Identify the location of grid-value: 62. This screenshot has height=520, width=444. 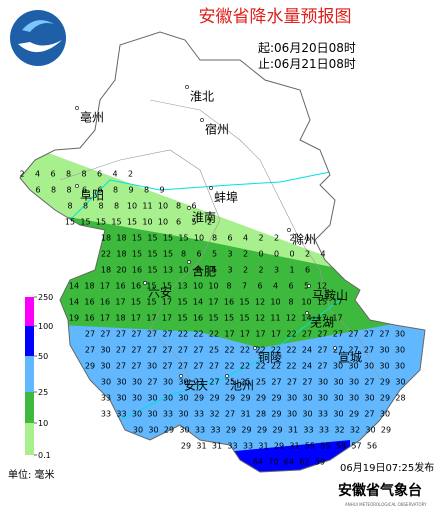
(304, 462).